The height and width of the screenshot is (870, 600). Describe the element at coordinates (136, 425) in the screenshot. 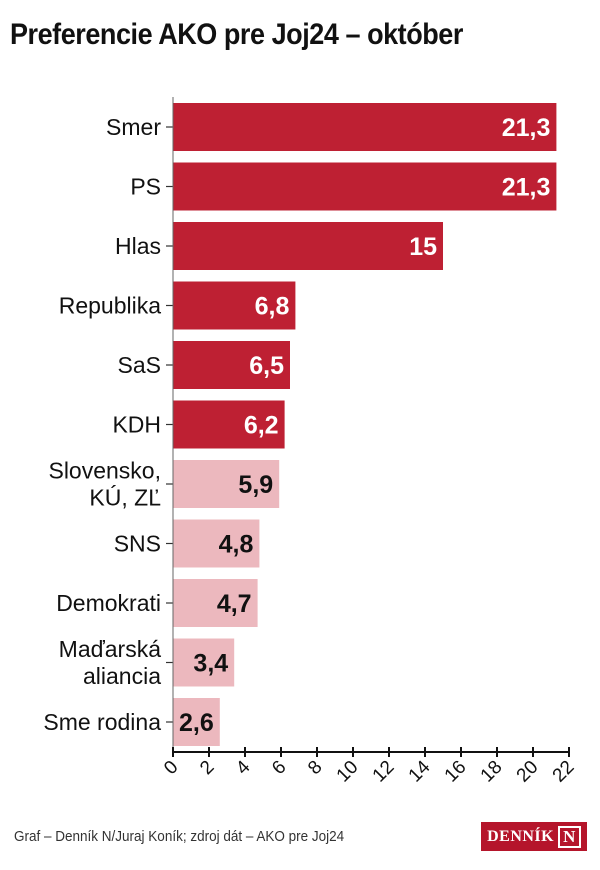

I see `category-label: KDH` at that location.